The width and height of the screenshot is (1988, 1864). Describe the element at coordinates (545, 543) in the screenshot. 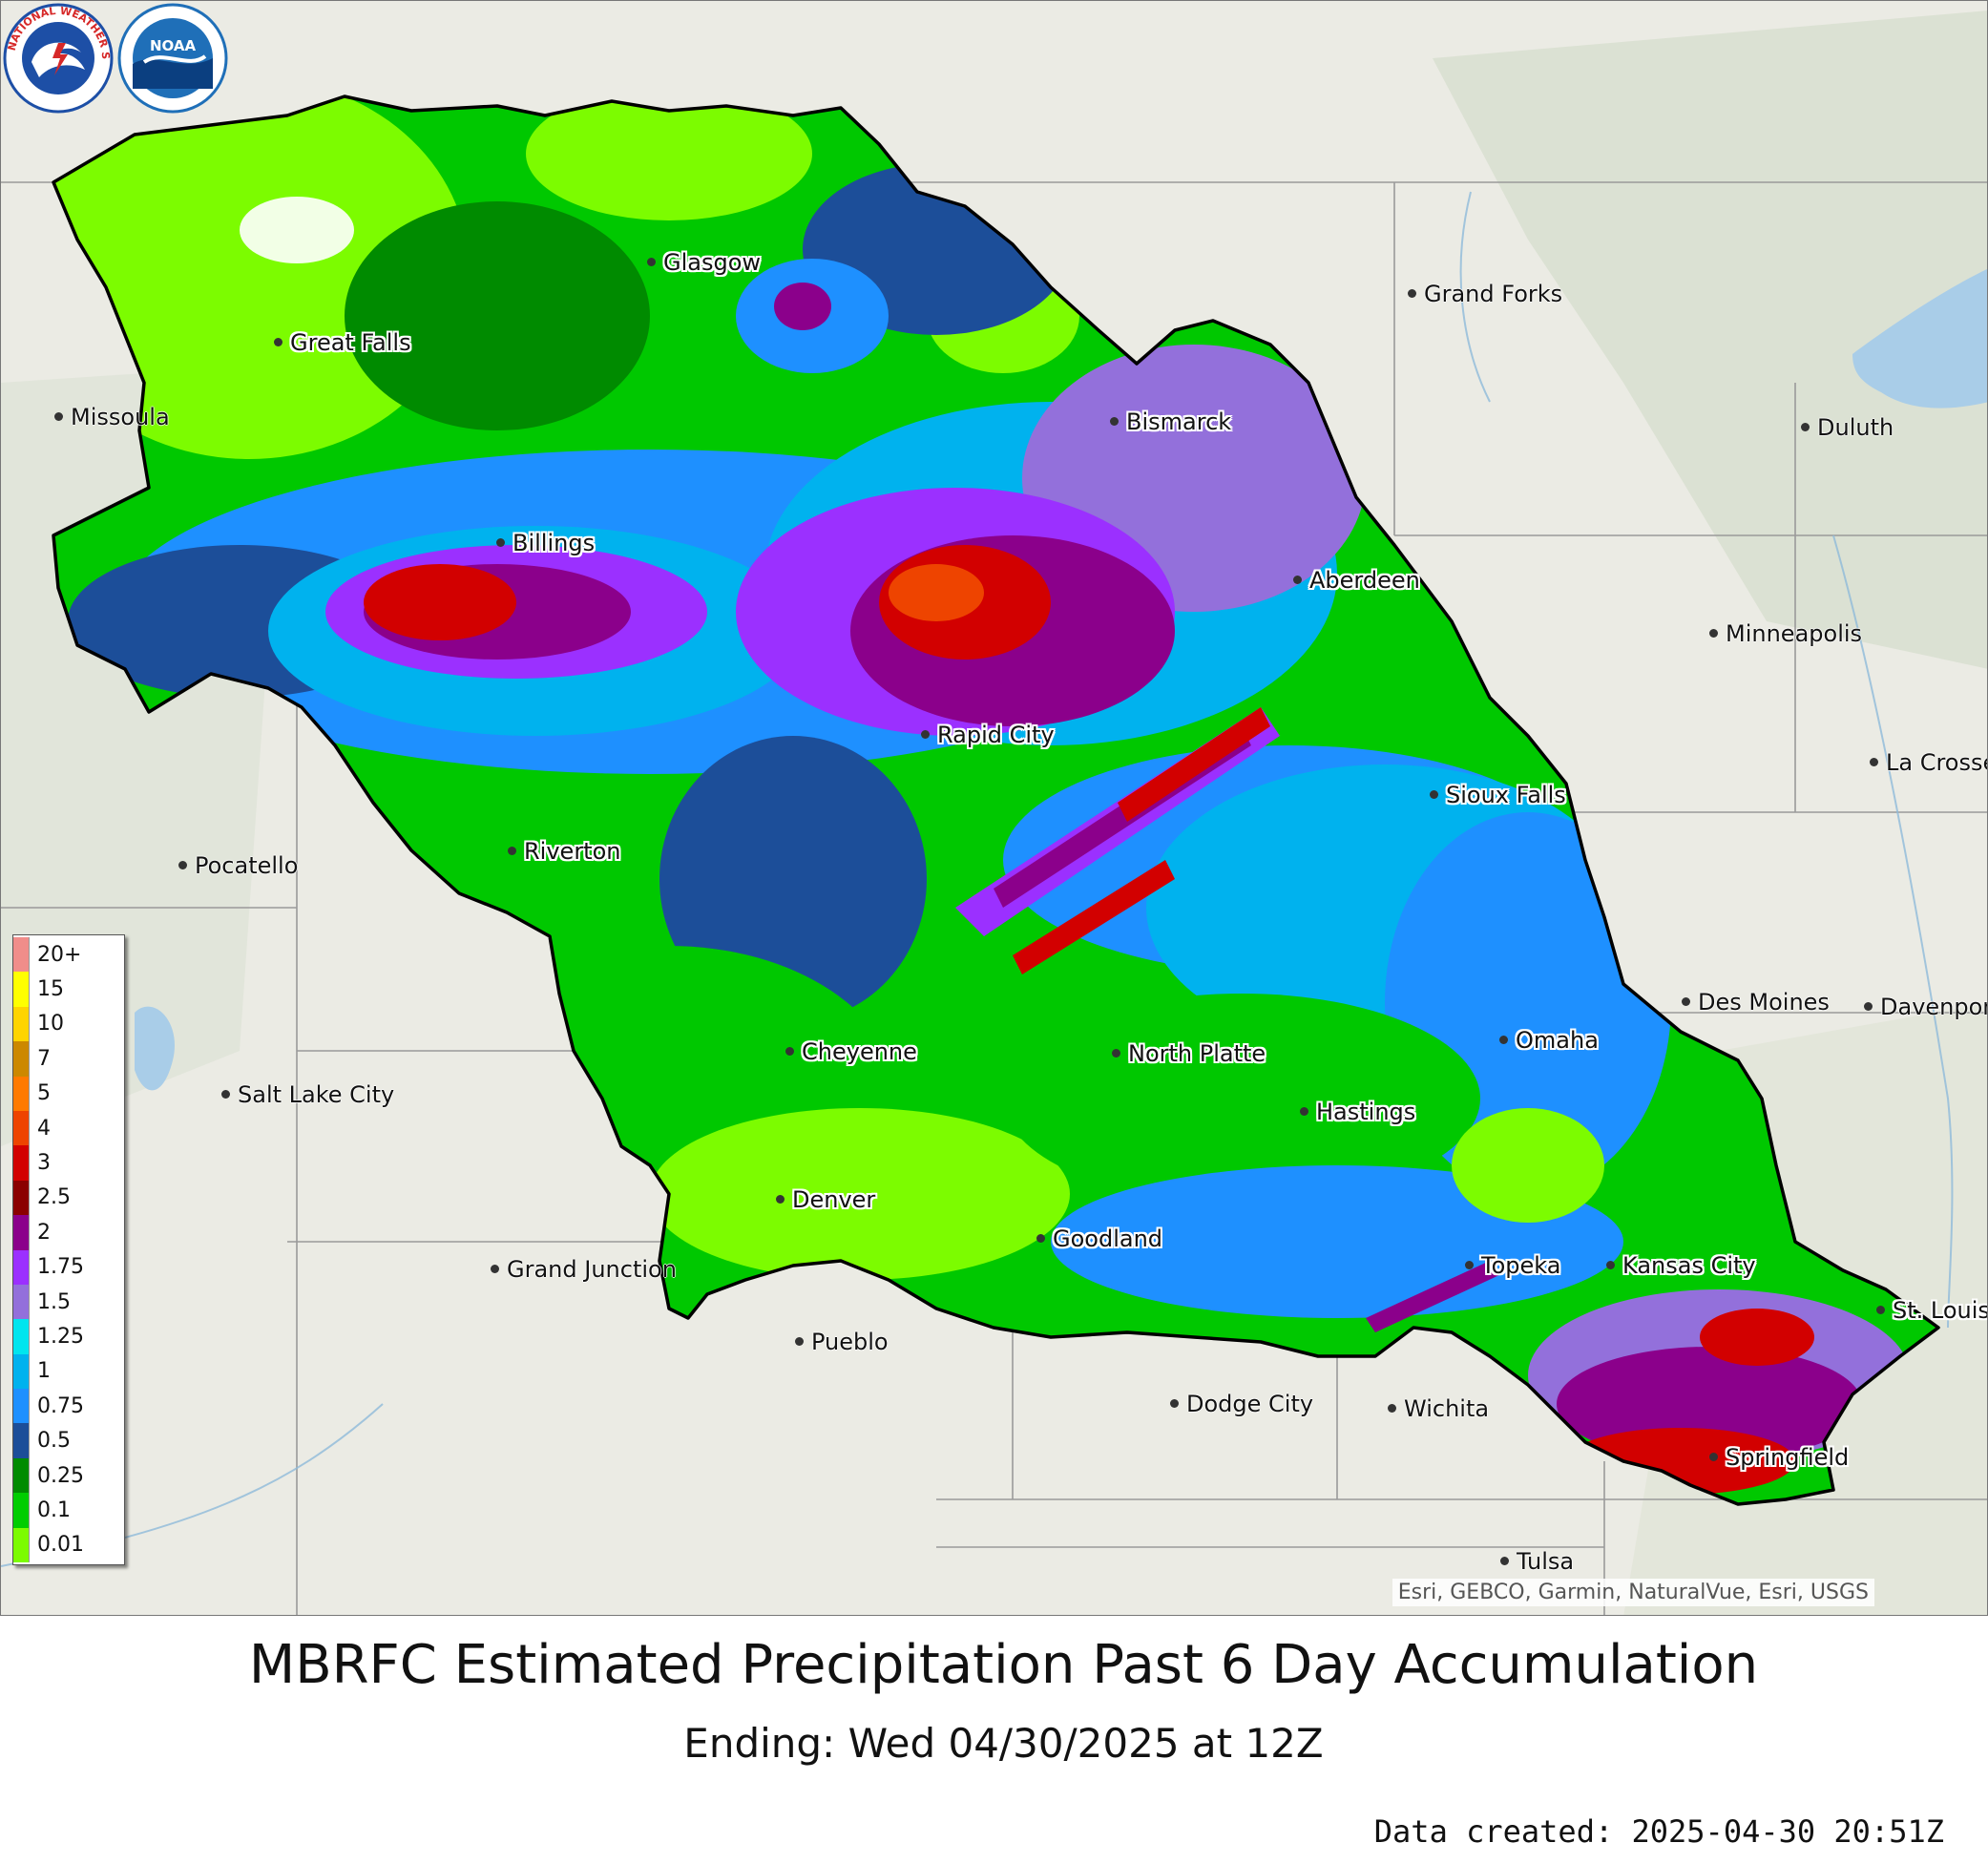

I see `city-marker: Billings` at that location.